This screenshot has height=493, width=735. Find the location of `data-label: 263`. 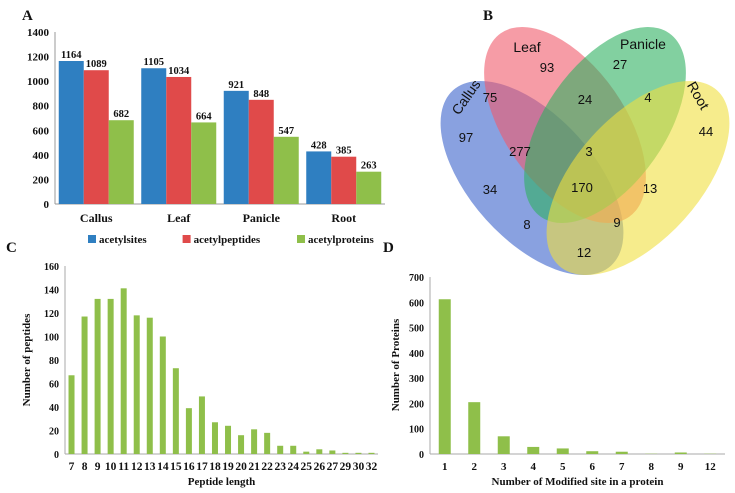

data-label: 263 is located at coordinates (369, 166).